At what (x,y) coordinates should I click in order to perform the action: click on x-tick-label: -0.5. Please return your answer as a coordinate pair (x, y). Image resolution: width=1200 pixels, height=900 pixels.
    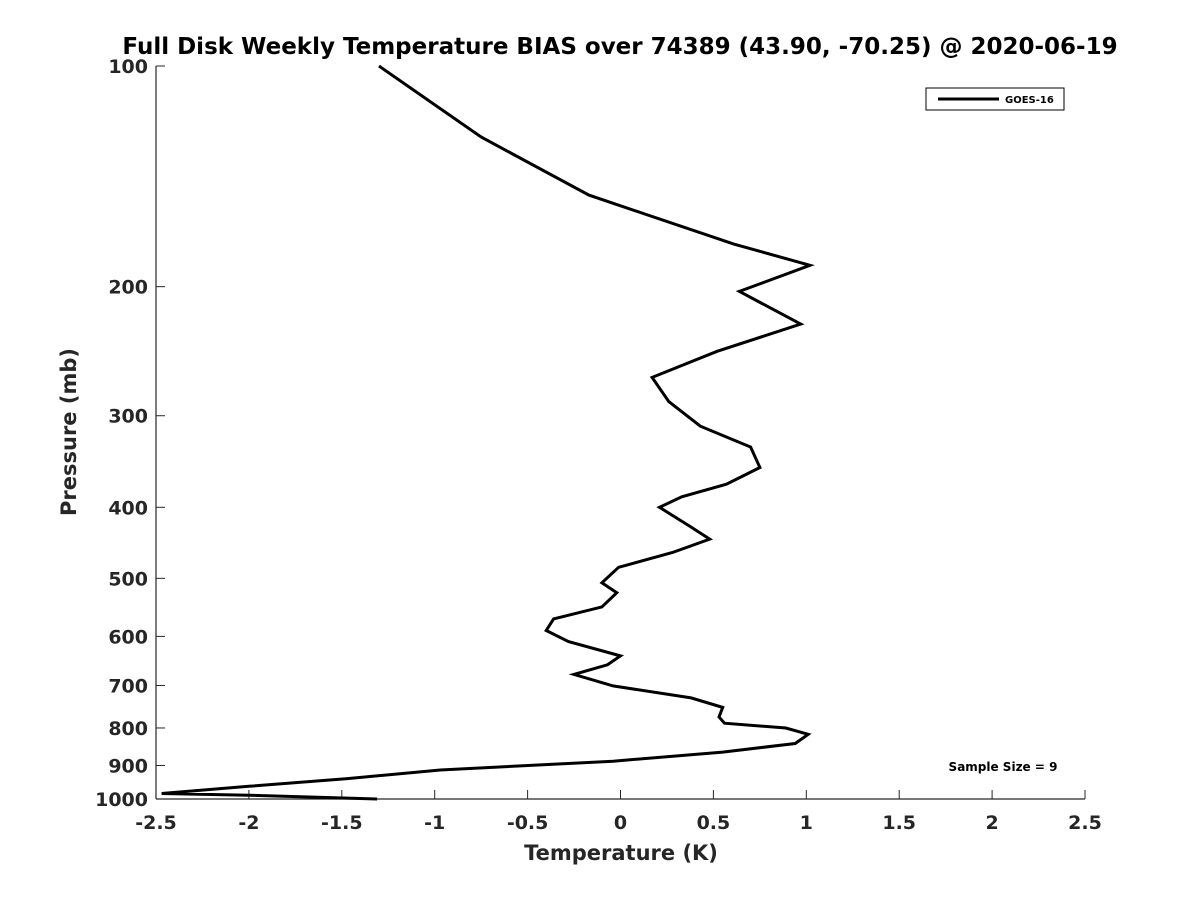
    Looking at the image, I should click on (528, 823).